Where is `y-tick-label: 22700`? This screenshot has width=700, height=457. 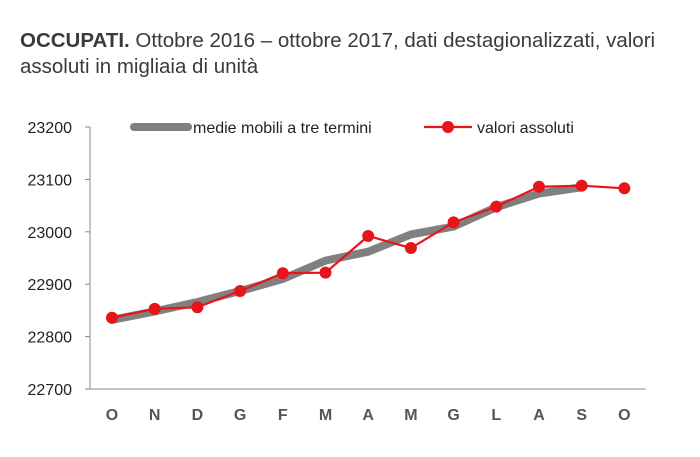 y-tick-label: 22700 is located at coordinates (50, 390).